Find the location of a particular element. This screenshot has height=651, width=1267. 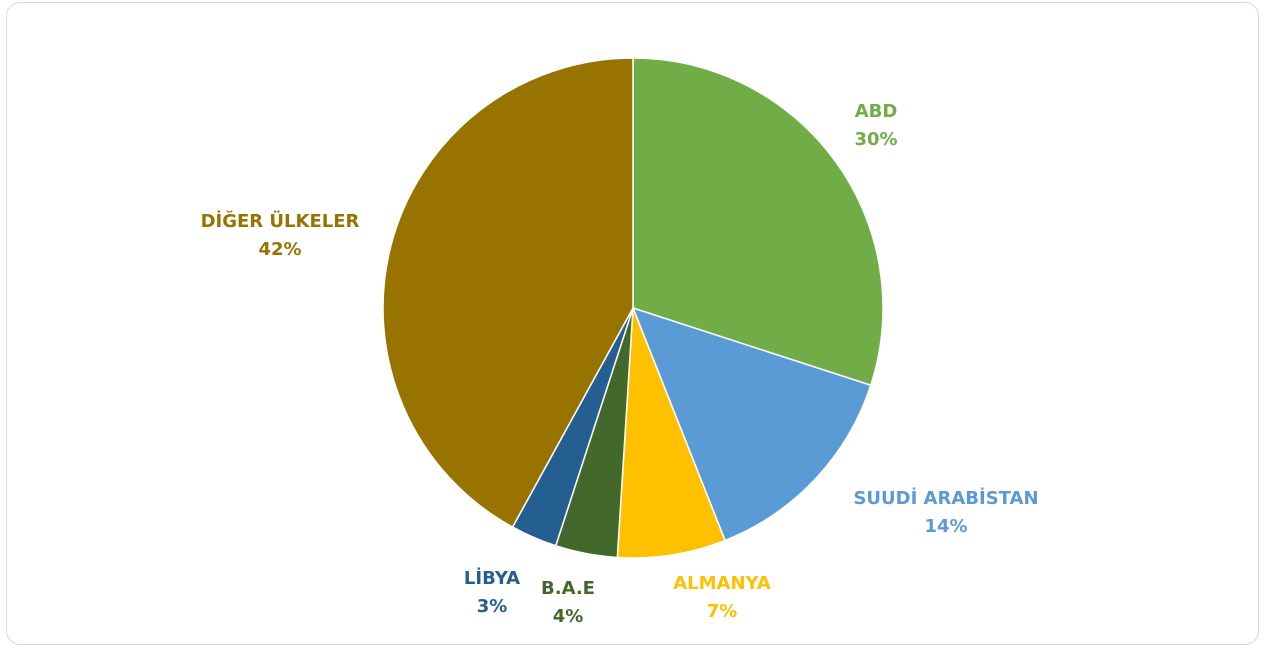

slice-label: SUUDİ ARABİSTAN is located at coordinates (945, 498).